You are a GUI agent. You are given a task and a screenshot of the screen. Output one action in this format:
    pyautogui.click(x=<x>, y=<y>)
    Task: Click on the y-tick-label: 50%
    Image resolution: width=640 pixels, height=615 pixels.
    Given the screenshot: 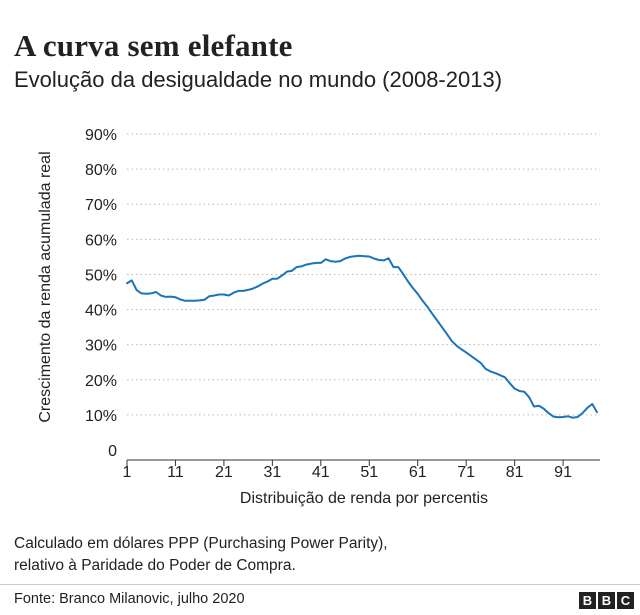 What is the action you would take?
    pyautogui.click(x=101, y=275)
    